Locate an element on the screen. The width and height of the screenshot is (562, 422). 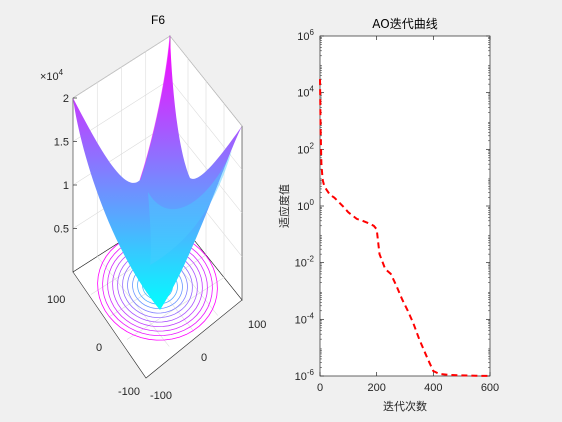
x-axis-label: 迭代次数 is located at coordinates (405, 406).